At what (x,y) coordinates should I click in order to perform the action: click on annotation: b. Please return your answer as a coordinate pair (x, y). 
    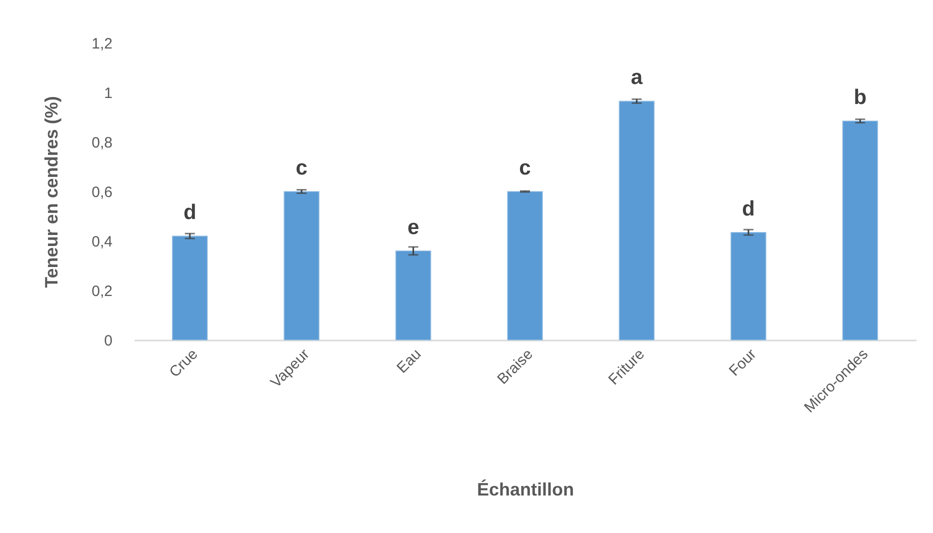
    Looking at the image, I should click on (860, 97).